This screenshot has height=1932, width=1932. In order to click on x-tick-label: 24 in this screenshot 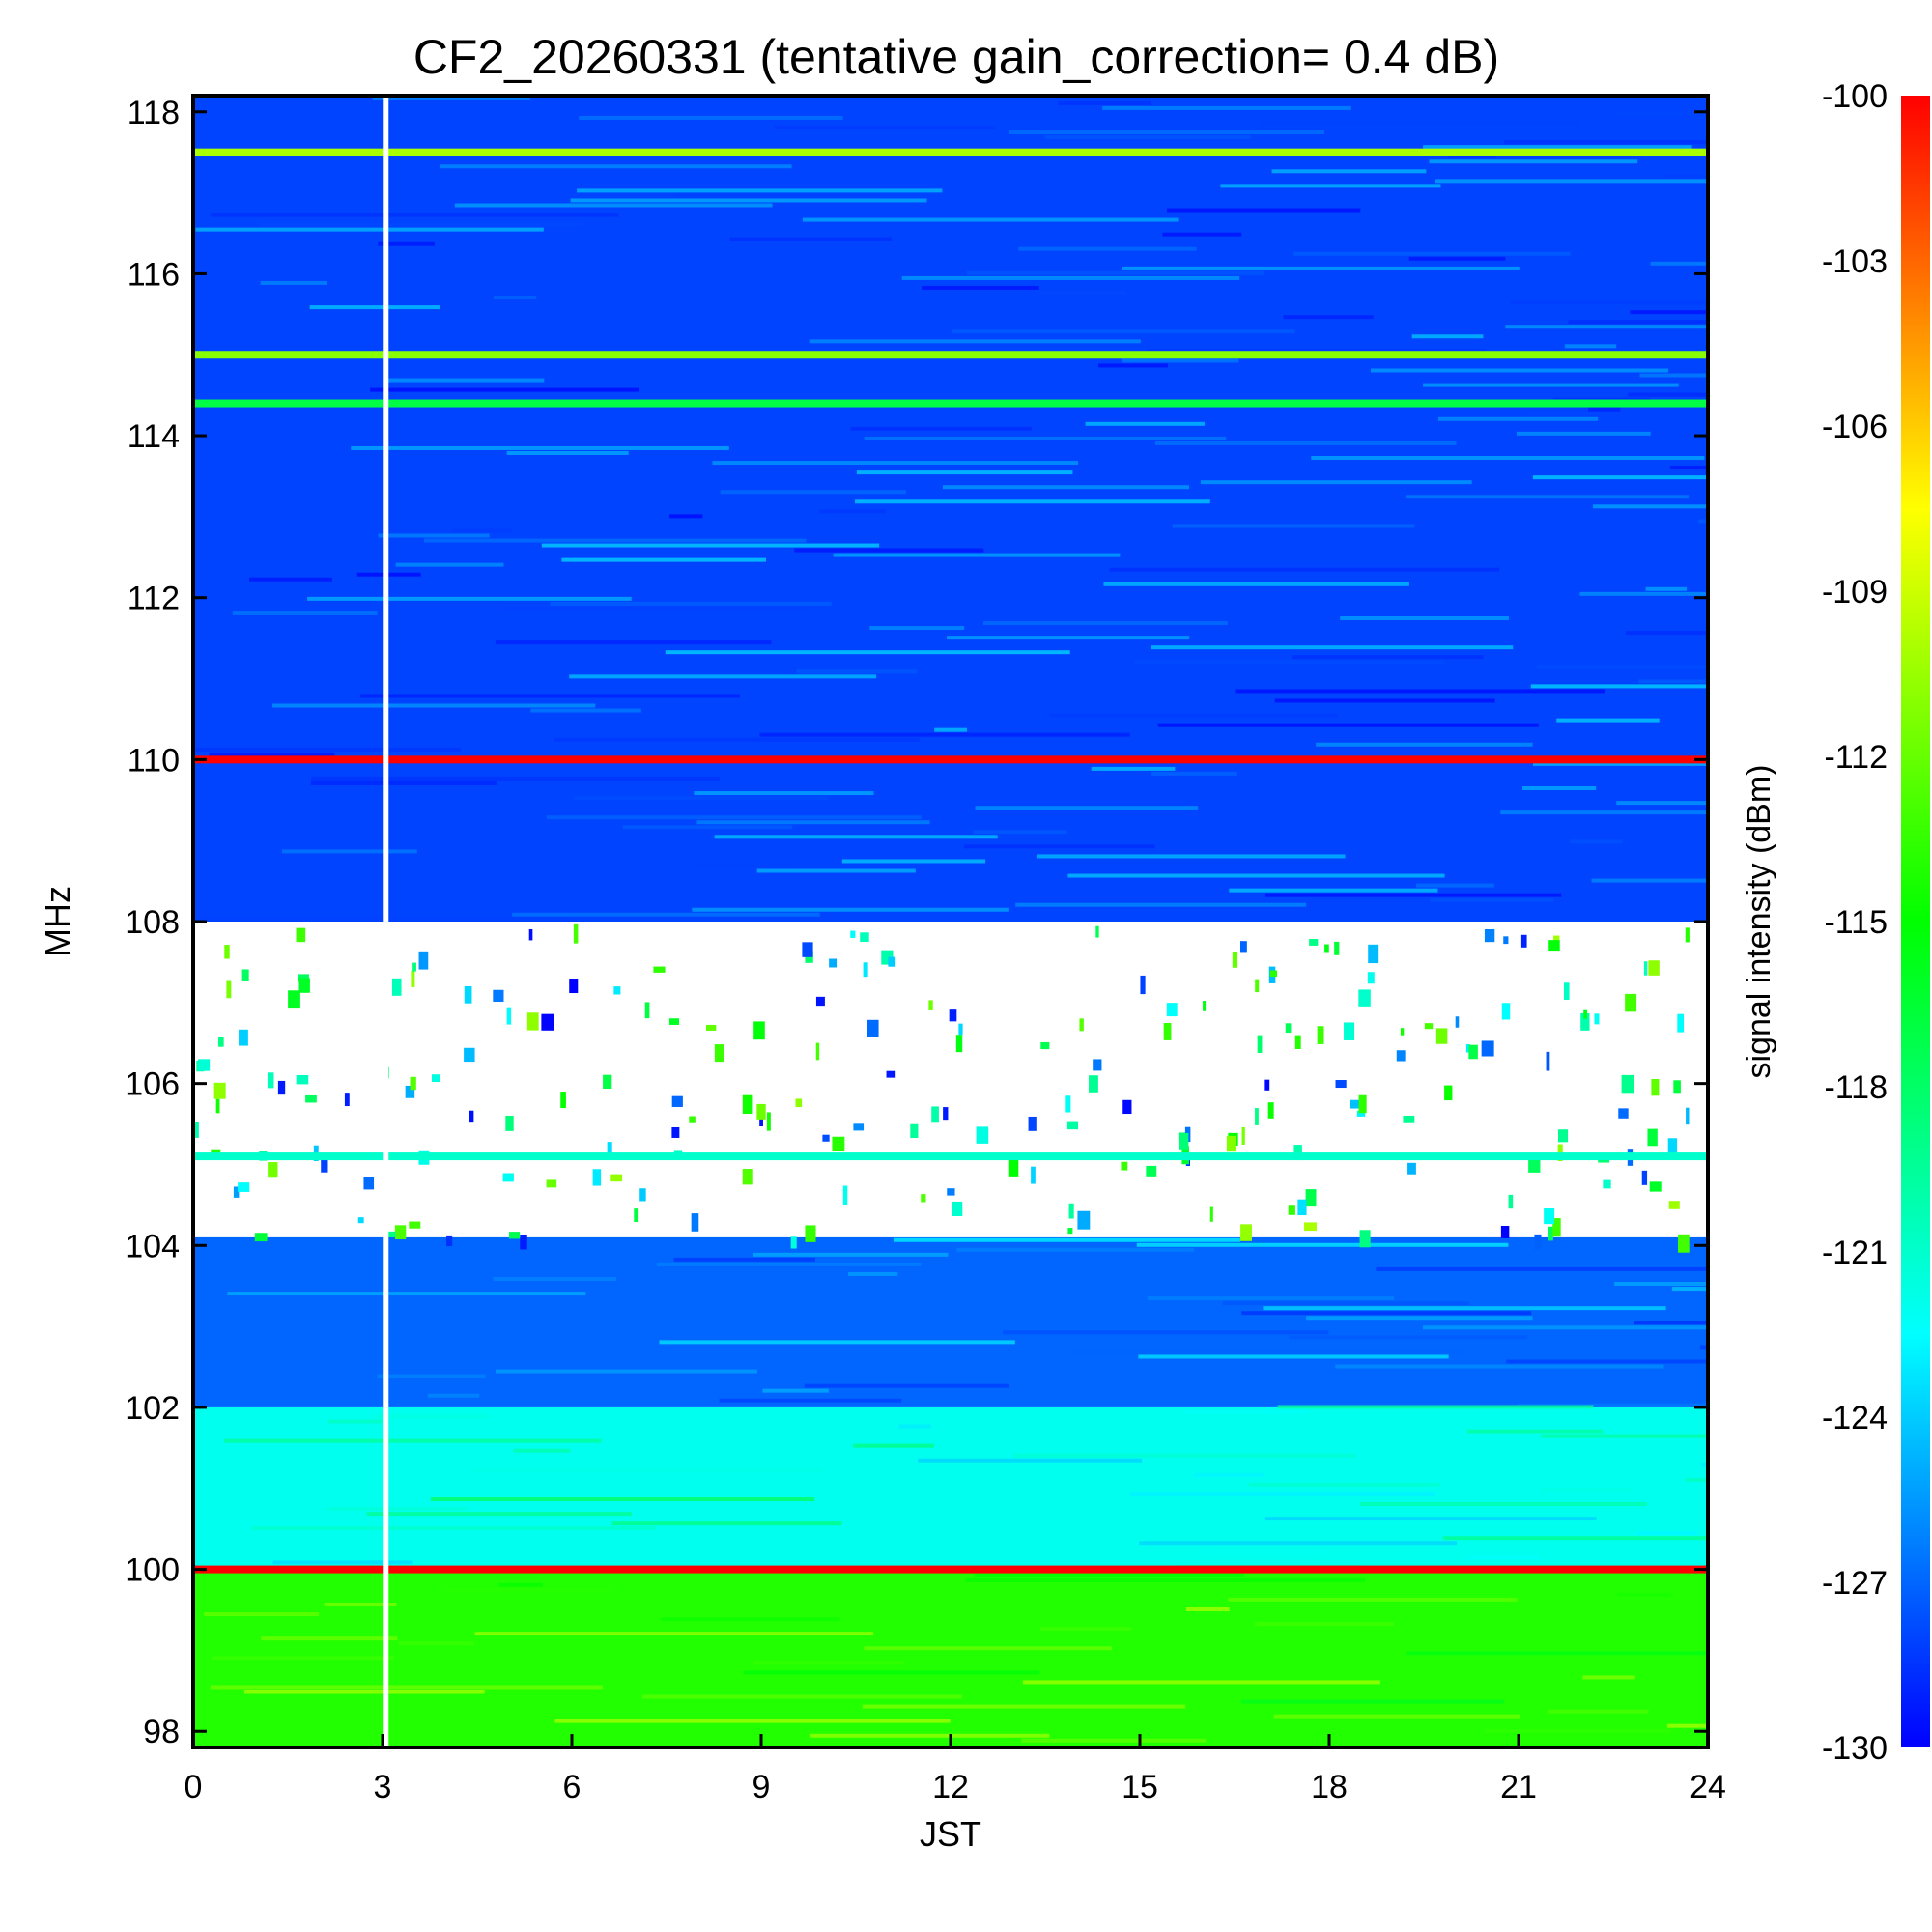, I will do `click(1708, 1787)`.